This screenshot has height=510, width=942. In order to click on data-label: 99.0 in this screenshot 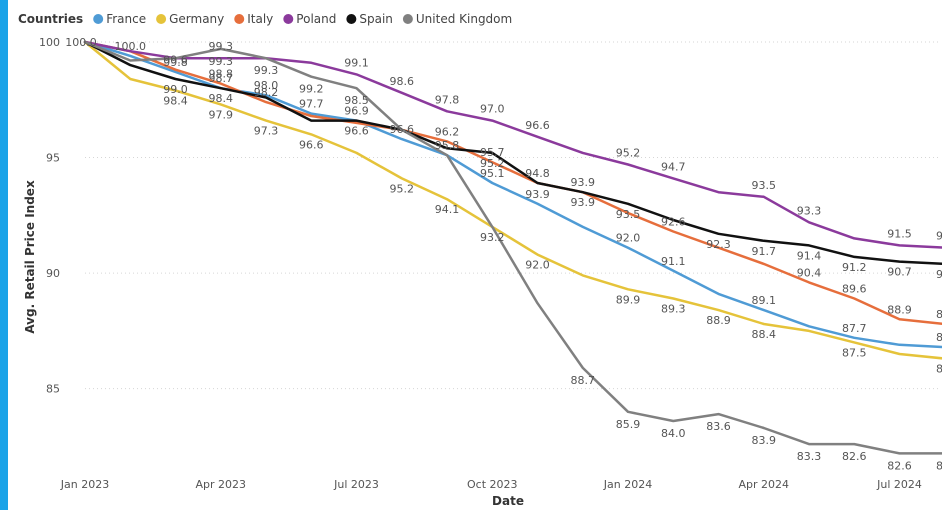, I will do `click(175, 89)`.